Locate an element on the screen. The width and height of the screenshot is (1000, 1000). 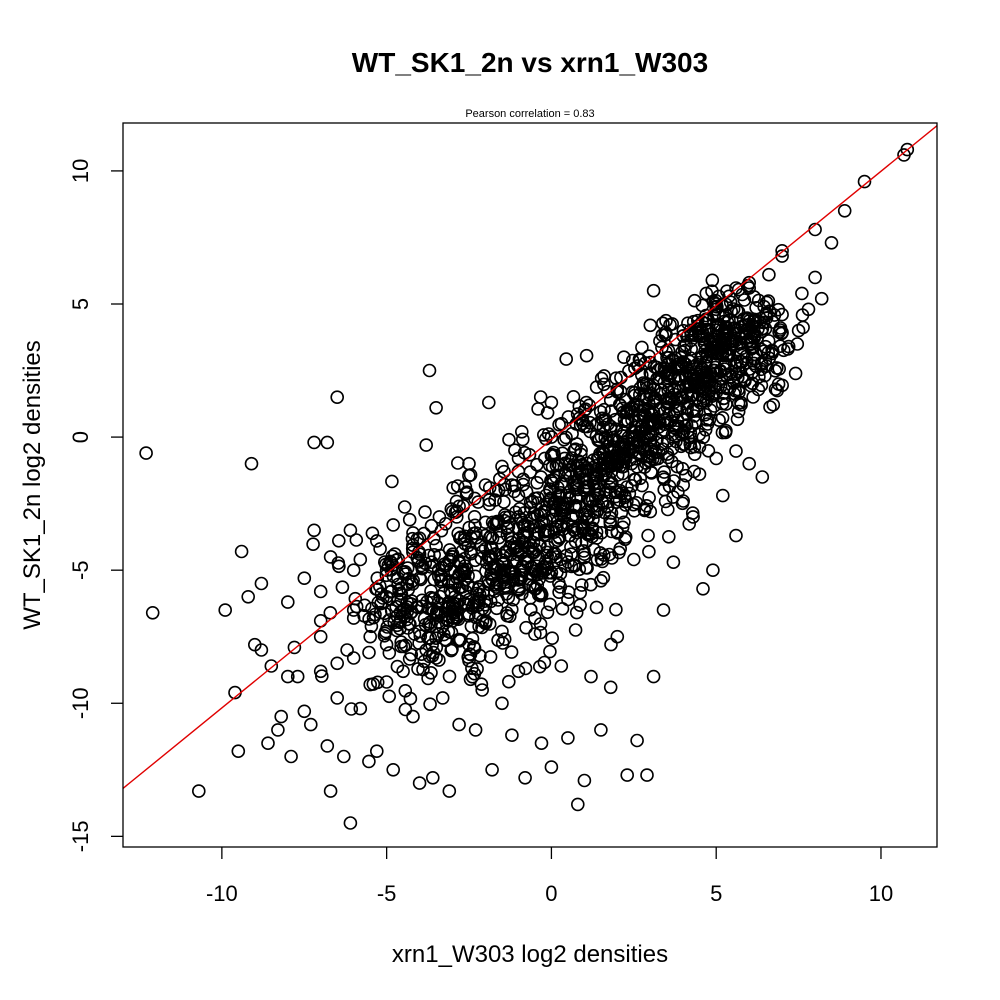
y-tick-label: -15 is located at coordinates (80, 836).